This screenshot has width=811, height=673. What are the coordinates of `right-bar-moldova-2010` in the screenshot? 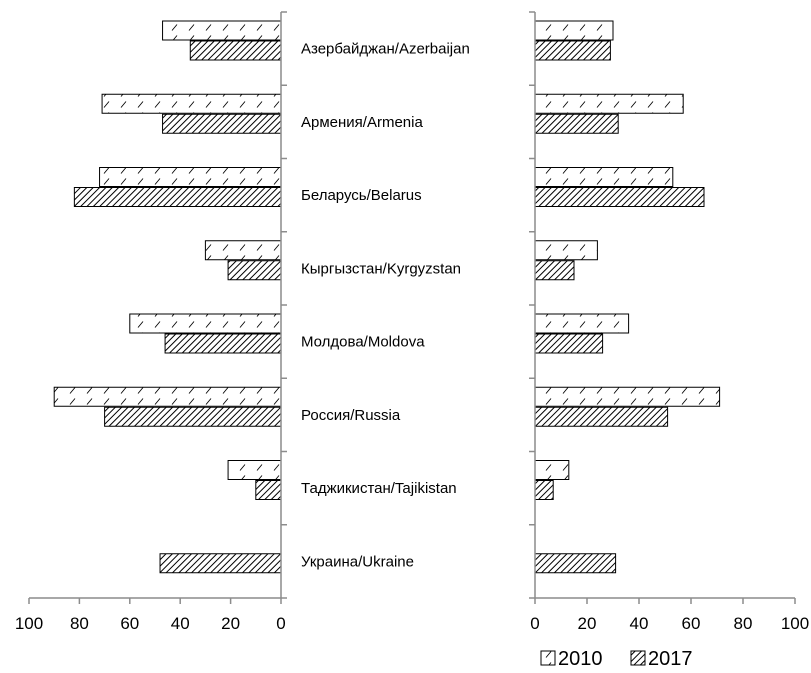 It's located at (582, 323).